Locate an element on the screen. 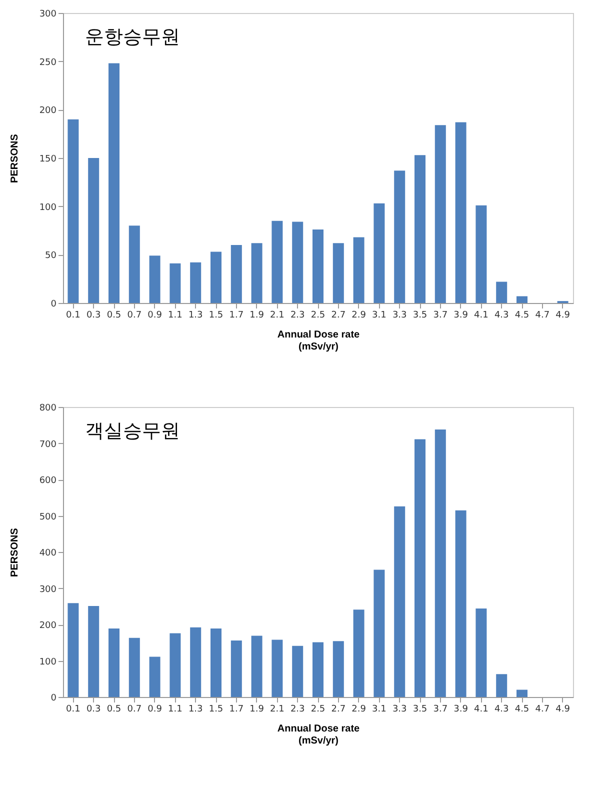 This screenshot has height=796, width=592. x-tick-label: 1.1 is located at coordinates (175, 709).